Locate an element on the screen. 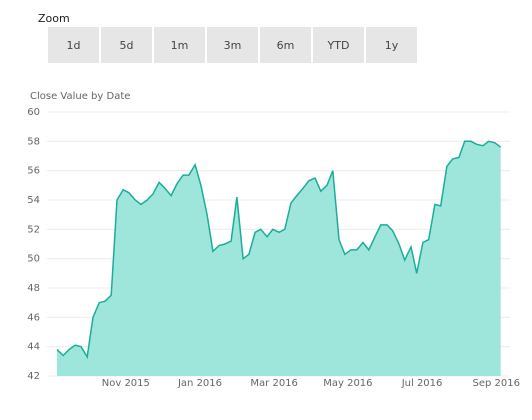  zoom-button: 3m is located at coordinates (232, 45).